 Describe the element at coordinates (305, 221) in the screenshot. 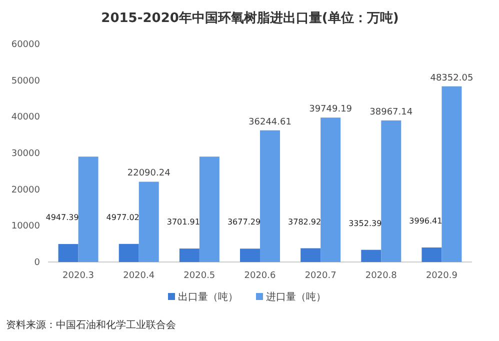

I see `data-label: 3782.92` at that location.